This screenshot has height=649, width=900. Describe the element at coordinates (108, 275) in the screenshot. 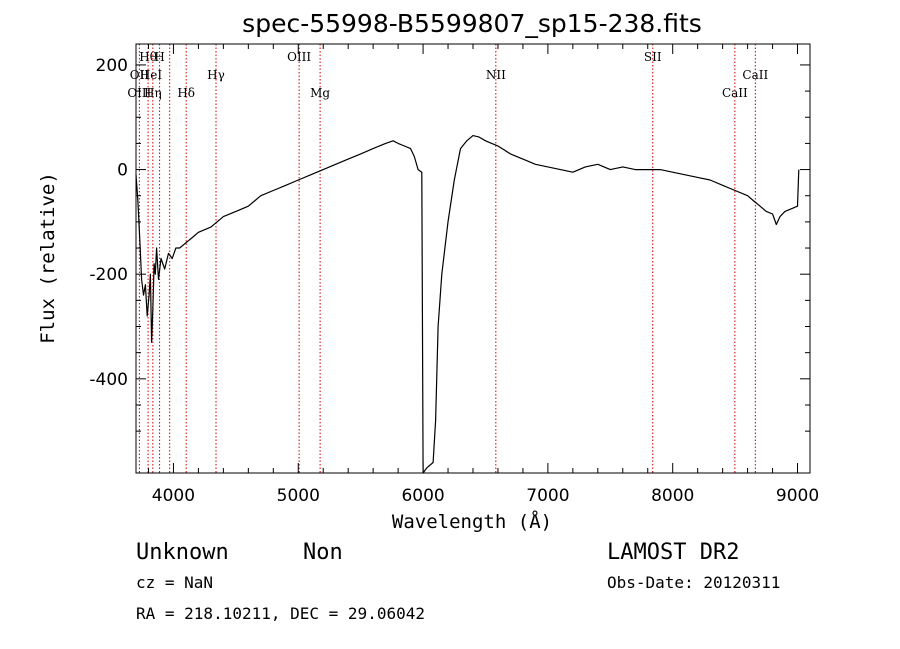

I see `y-tick-label: -200` at that location.